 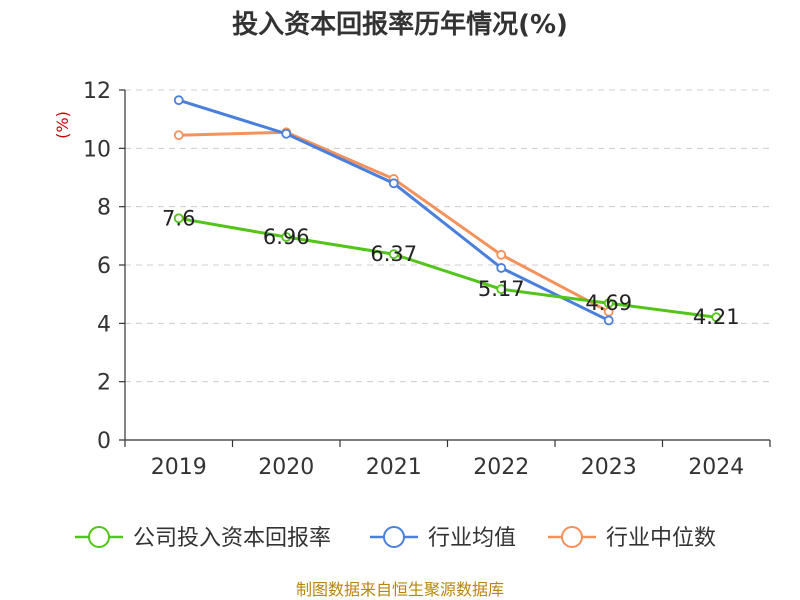 I want to click on x-tick-label: 2022, so click(x=501, y=467).